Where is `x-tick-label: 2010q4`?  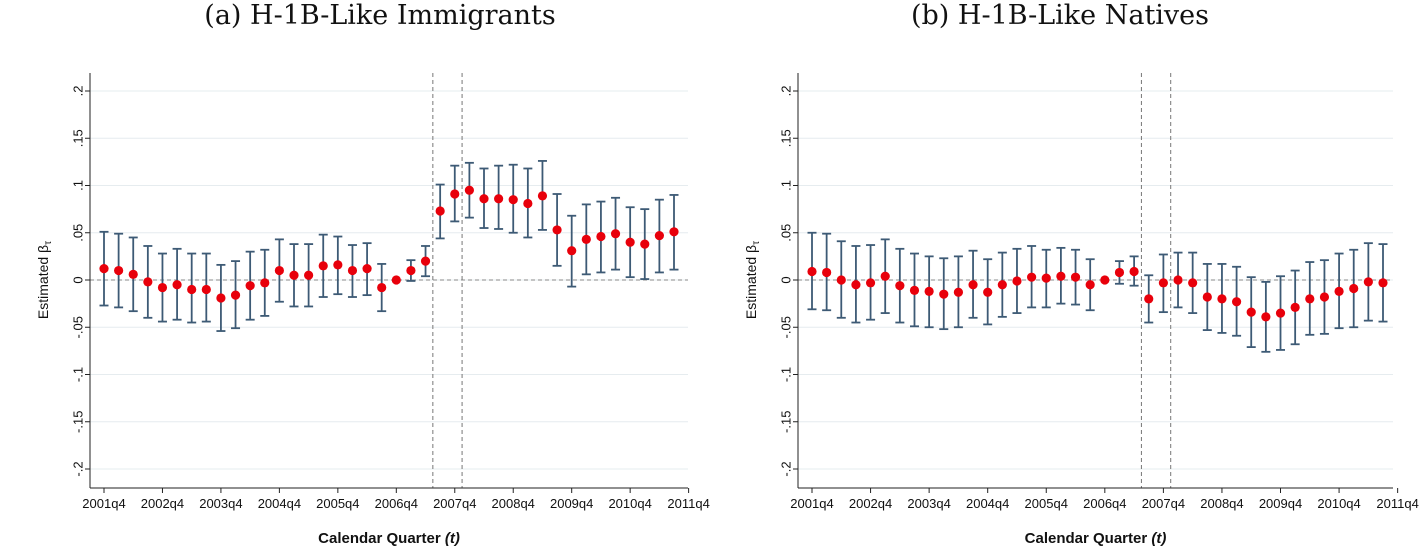 x-tick-label: 2010q4 is located at coordinates (629, 503).